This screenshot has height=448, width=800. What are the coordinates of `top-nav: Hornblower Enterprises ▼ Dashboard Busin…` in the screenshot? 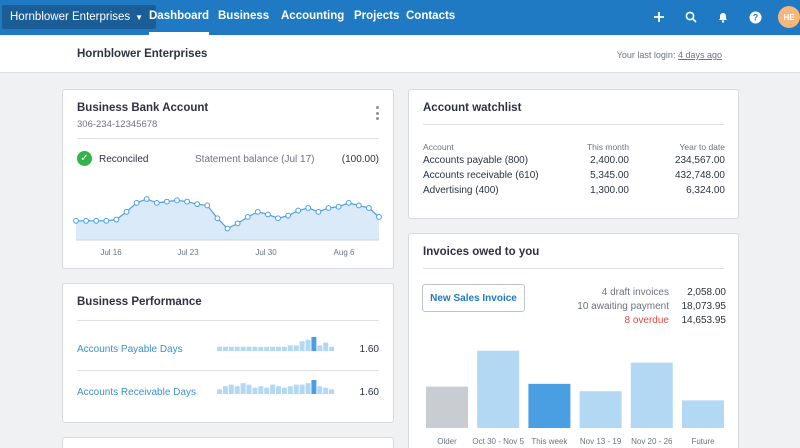 It's located at (400, 17).